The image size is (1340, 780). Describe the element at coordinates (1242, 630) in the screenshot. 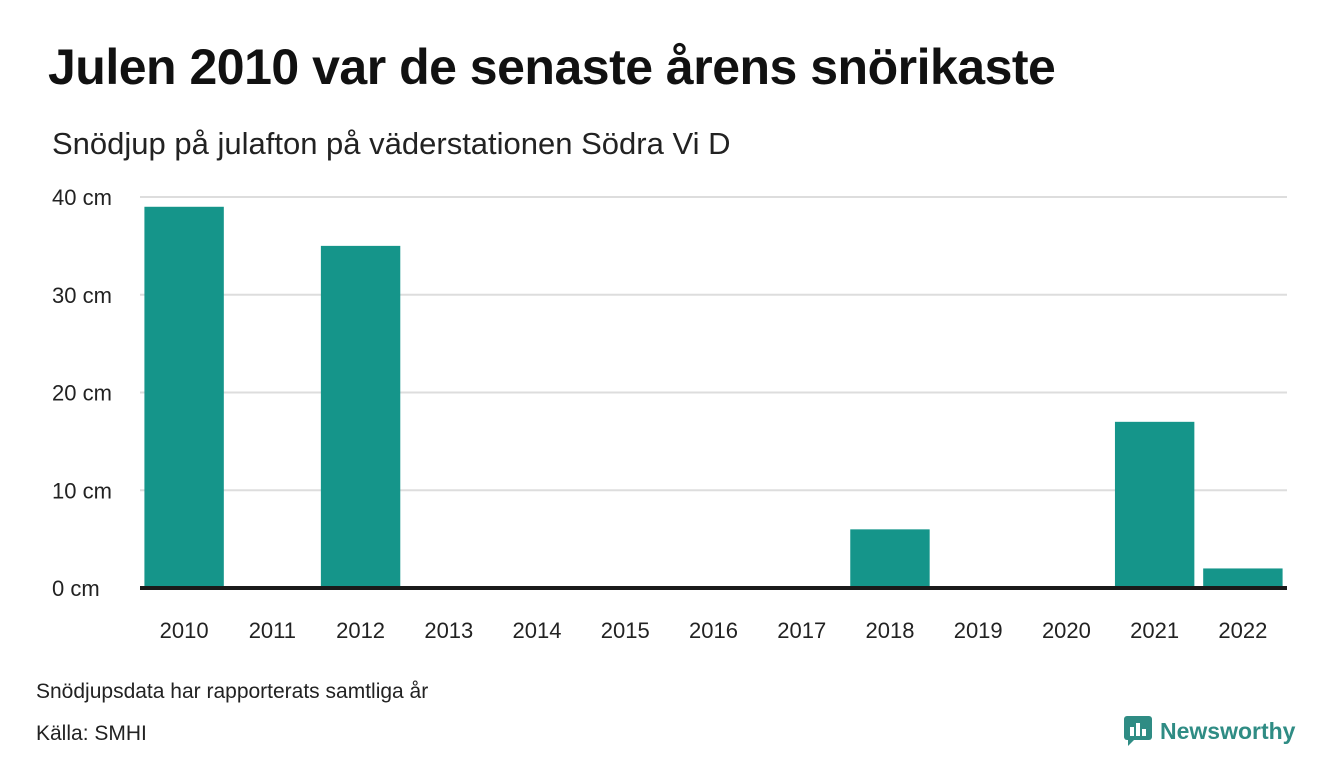

I see `x-tick-label: 2022` at that location.